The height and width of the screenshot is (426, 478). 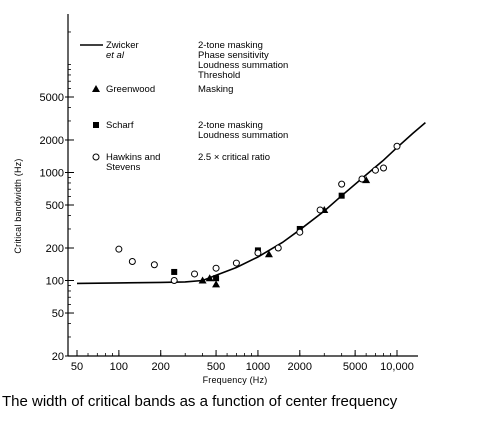 I want to click on x-tick-label: 100, so click(x=119, y=367).